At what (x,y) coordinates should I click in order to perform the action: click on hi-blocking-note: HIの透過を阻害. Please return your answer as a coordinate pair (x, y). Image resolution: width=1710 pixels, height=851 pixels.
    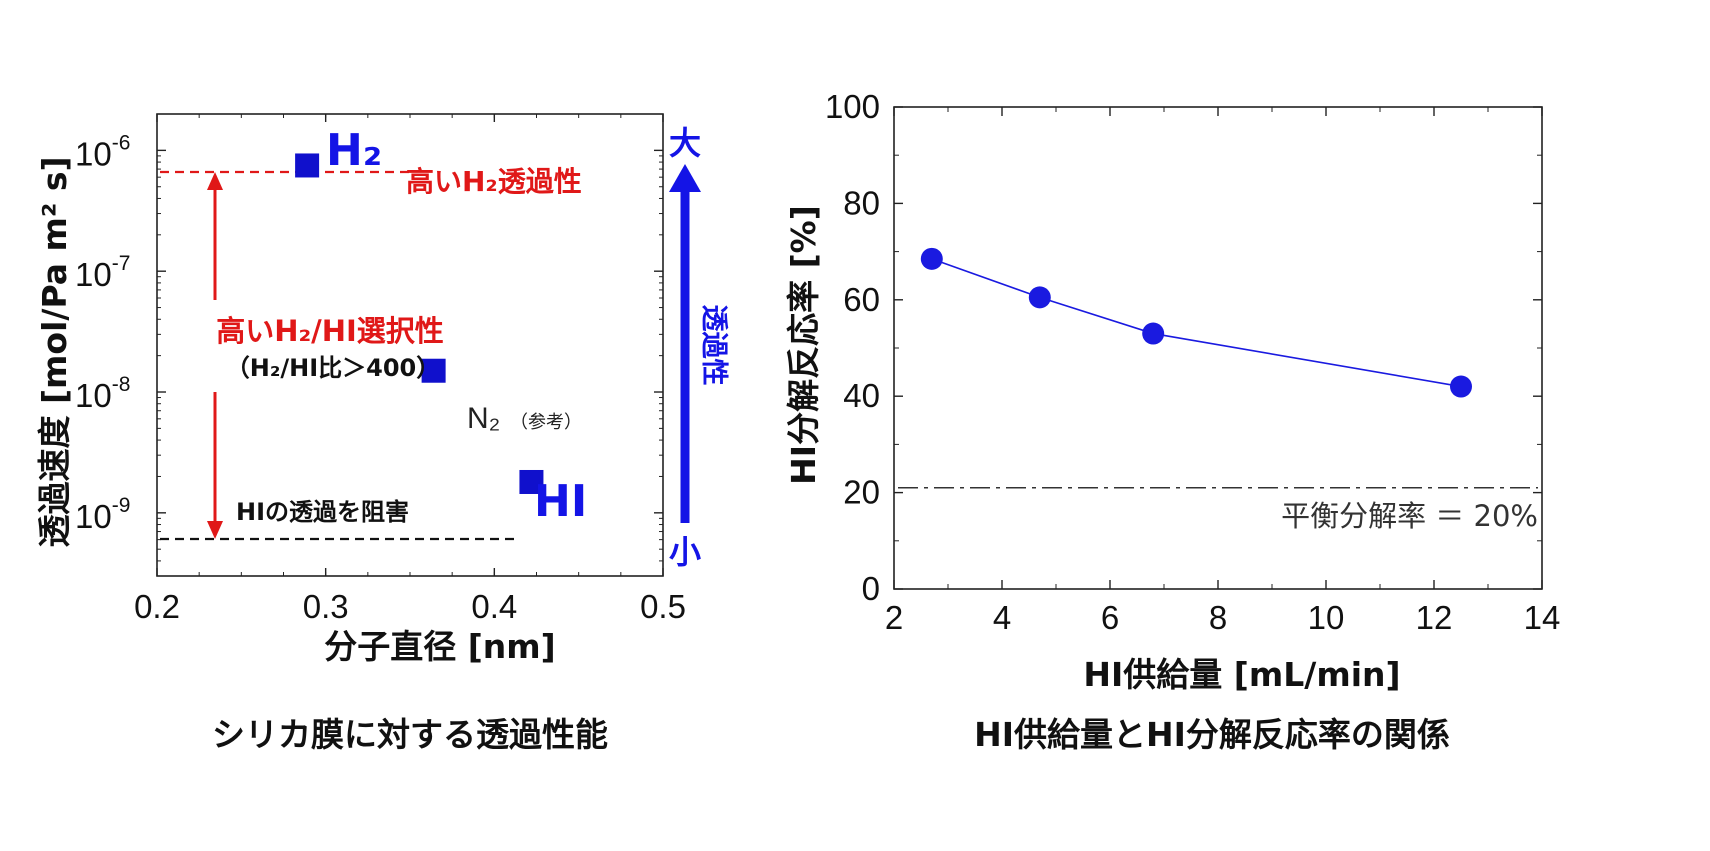
    Looking at the image, I should click on (322, 512).